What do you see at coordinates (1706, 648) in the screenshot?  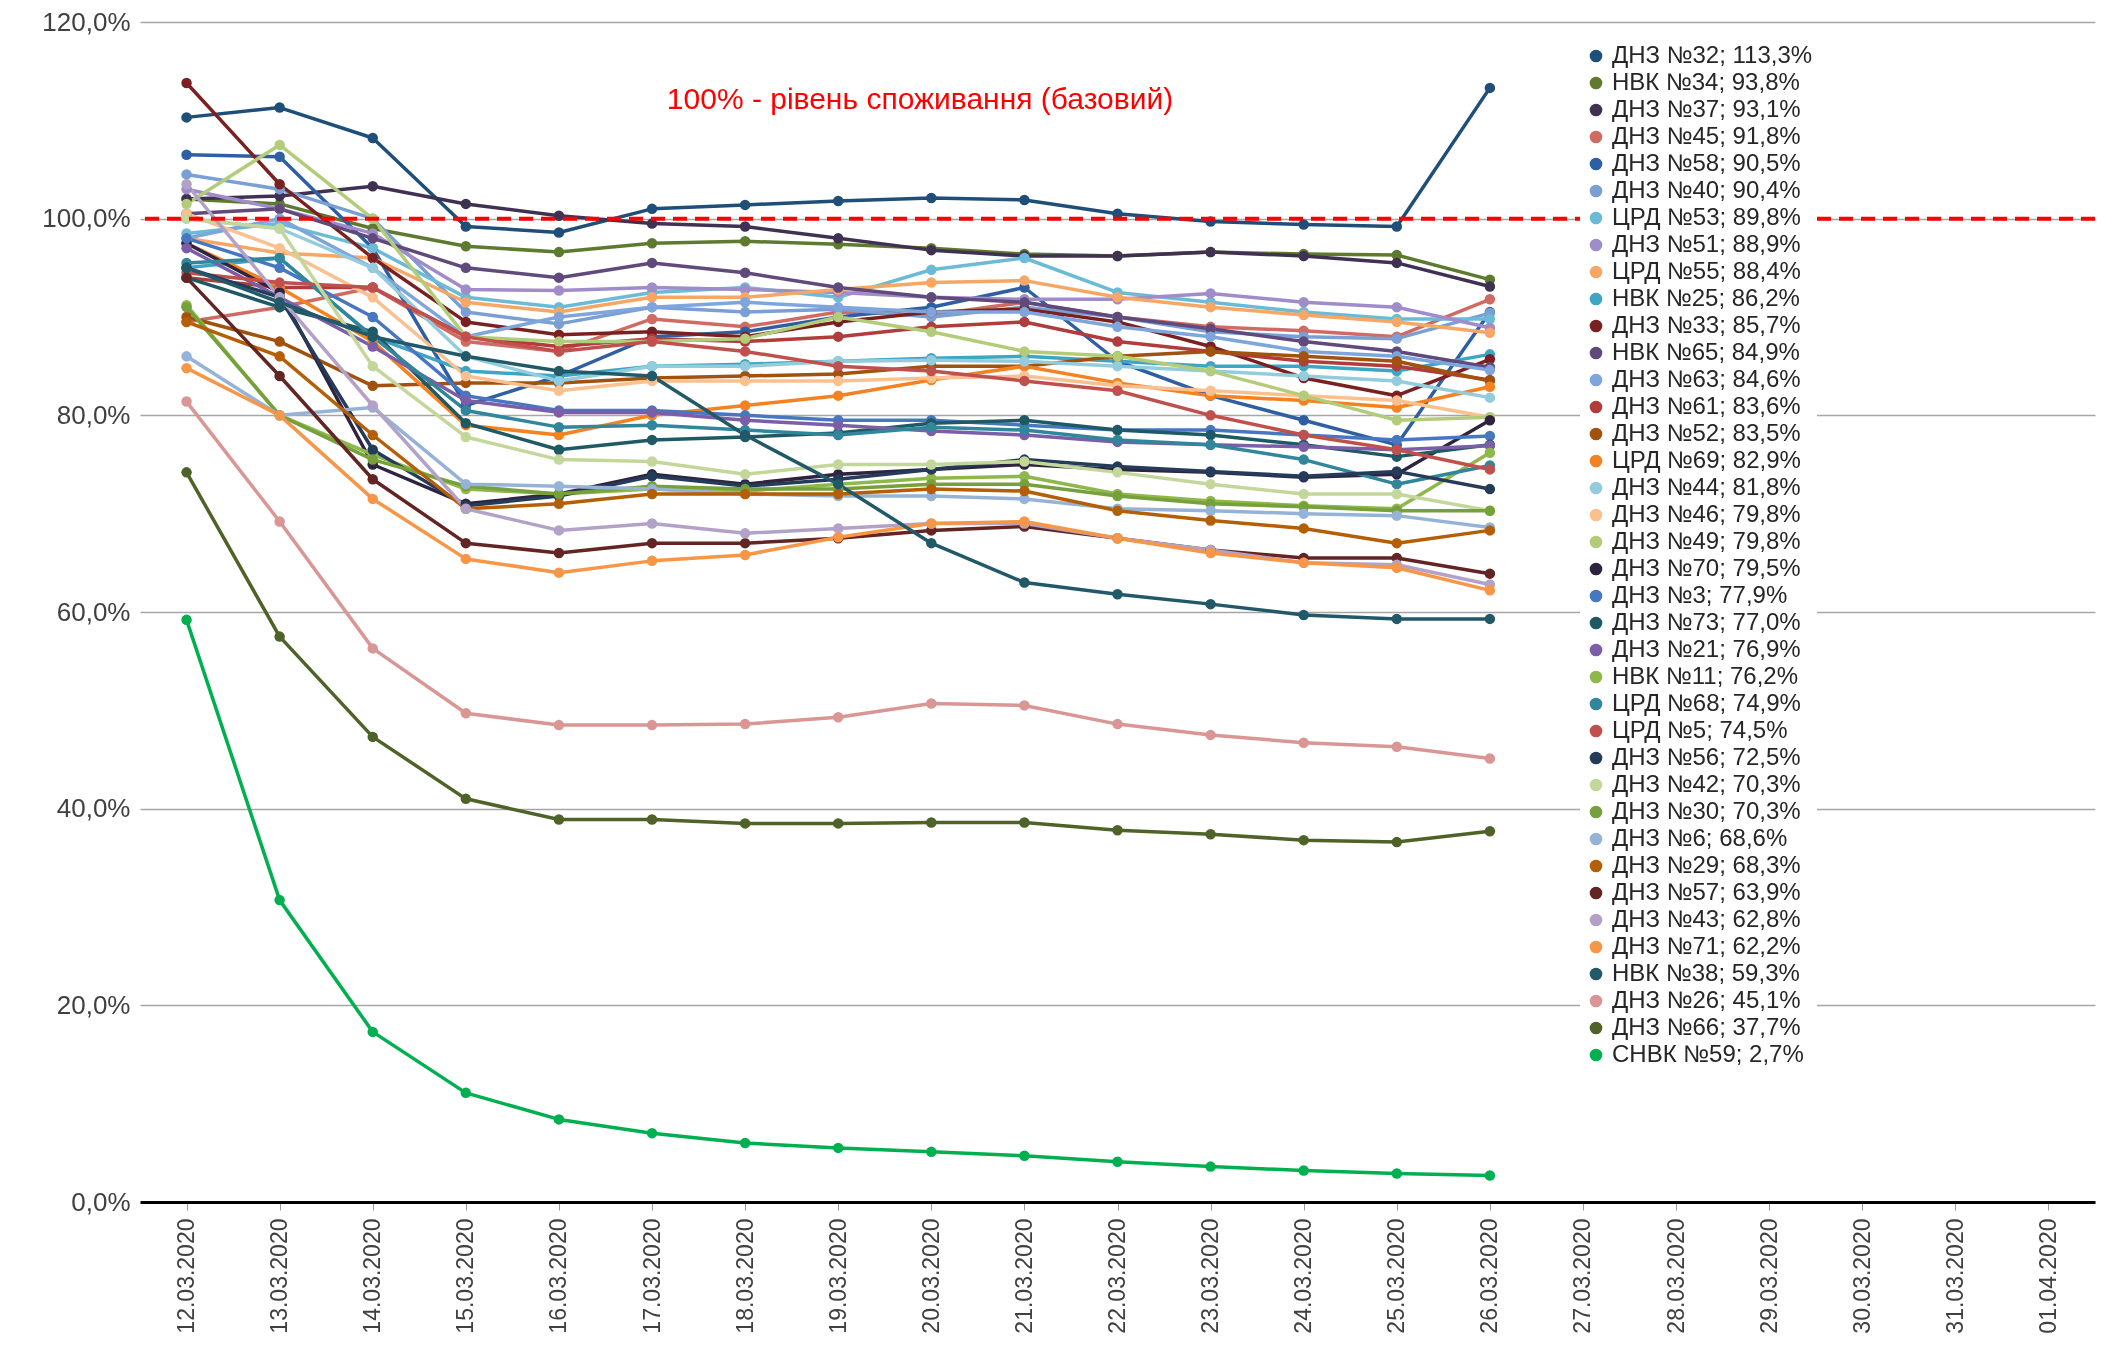 I see `legend-label: ДНЗ №21; 76,9%` at bounding box center [1706, 648].